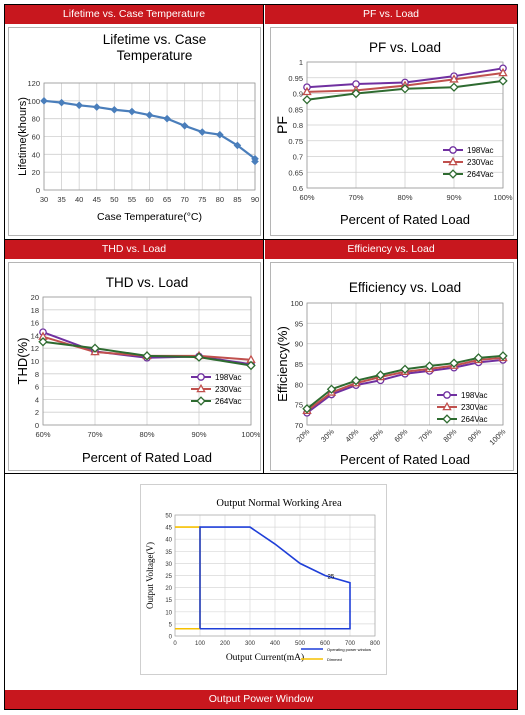 The image size is (525, 715). What do you see at coordinates (147, 457) in the screenshot?
I see `x-axis-label: Percent of Rated Load` at bounding box center [147, 457].